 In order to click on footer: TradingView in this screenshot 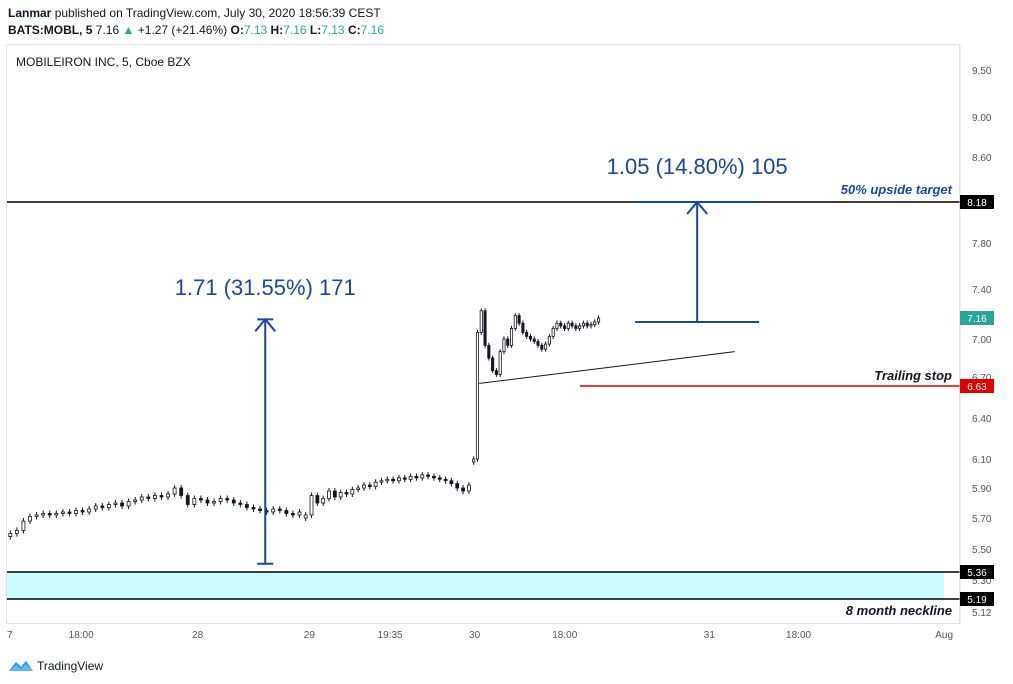, I will do `click(55, 666)`.